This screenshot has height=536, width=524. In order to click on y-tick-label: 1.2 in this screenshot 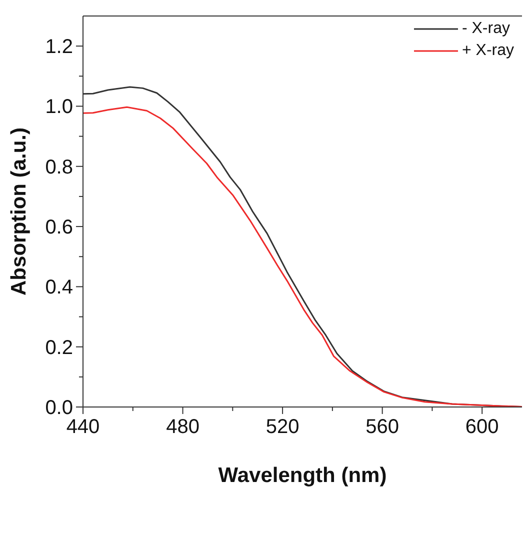, I will do `click(59, 47)`.